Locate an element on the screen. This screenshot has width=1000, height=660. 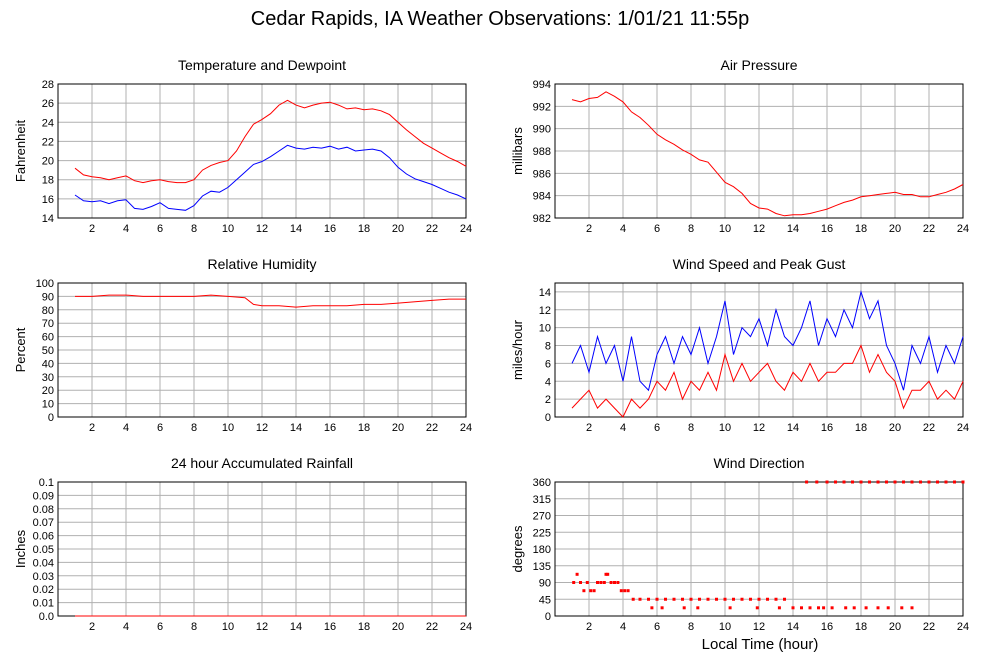
y-tick-label: 986 is located at coordinates (542, 174).